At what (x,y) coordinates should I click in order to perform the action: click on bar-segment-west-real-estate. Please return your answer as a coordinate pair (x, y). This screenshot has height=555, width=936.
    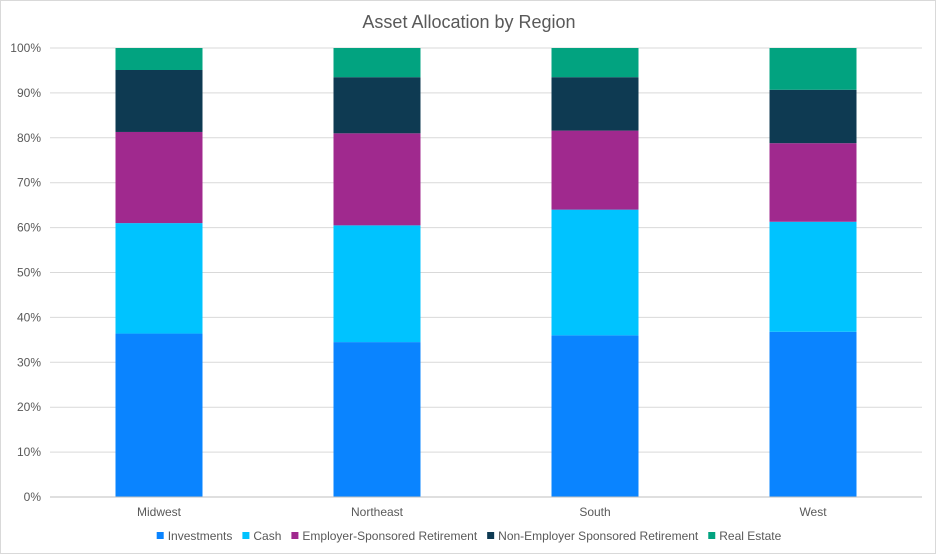
    Looking at the image, I should click on (813, 69).